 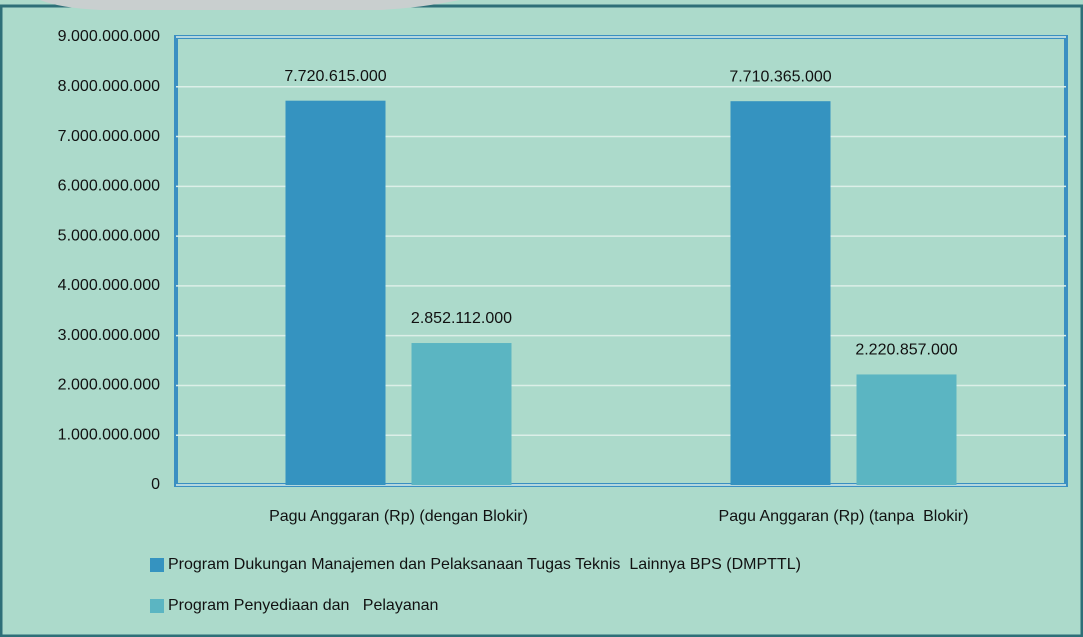 What do you see at coordinates (109, 186) in the screenshot?
I see `y-tick-label: 6.000.000.000` at bounding box center [109, 186].